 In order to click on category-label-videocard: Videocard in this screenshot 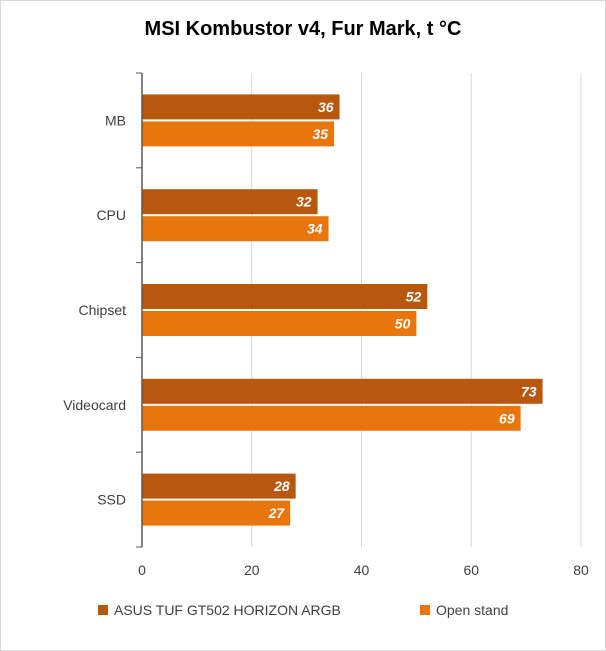, I will do `click(94, 405)`.